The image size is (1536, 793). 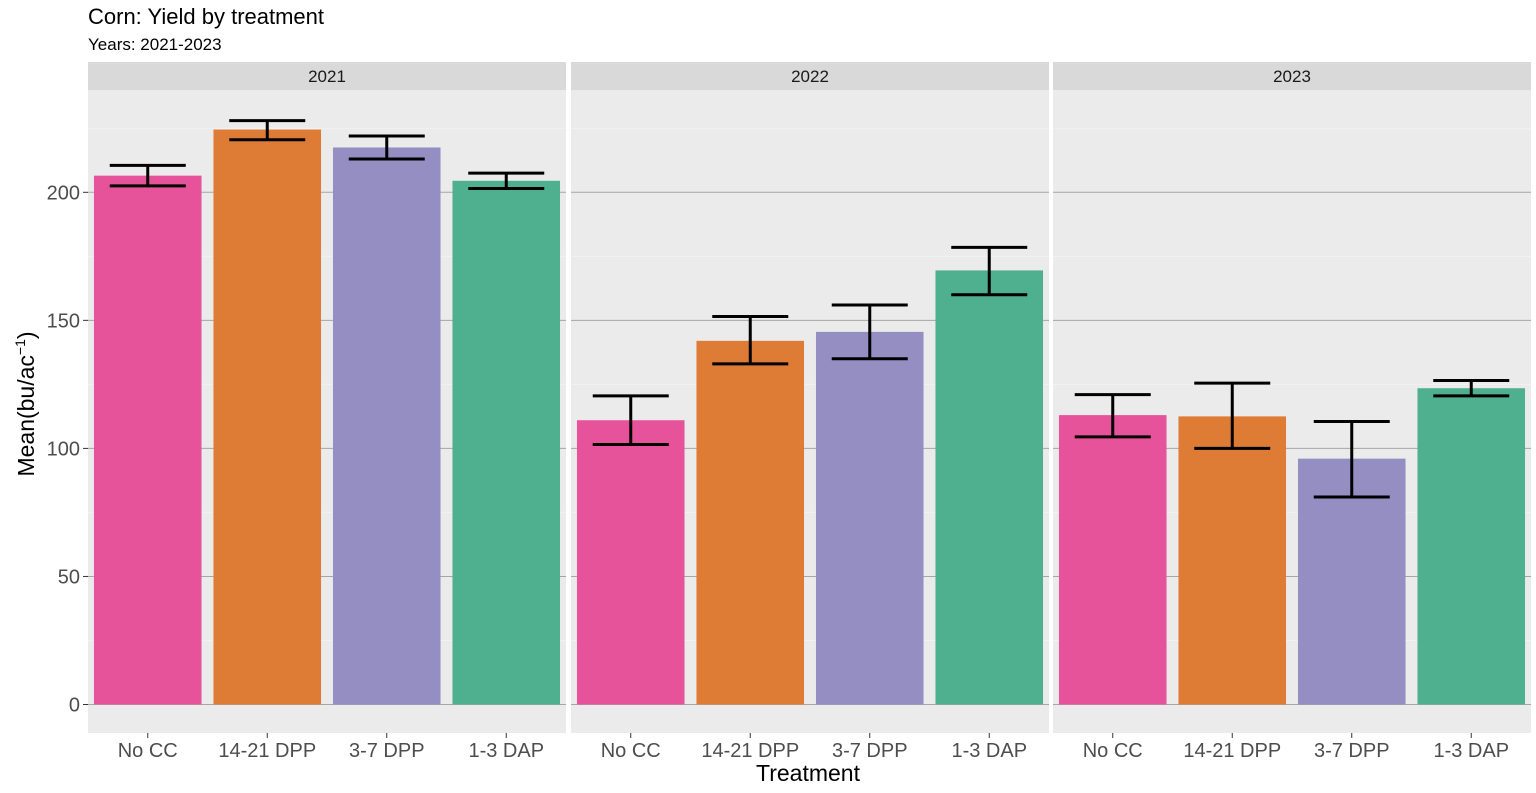 I want to click on y-tick-label: 150, so click(x=63, y=321).